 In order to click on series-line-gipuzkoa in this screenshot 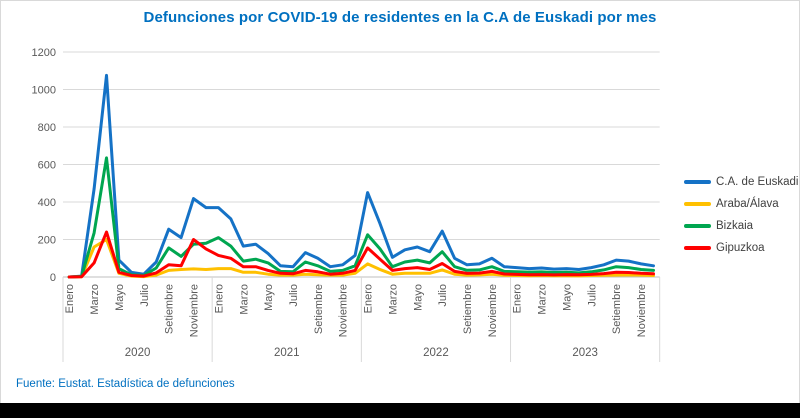, I will do `click(361, 254)`.